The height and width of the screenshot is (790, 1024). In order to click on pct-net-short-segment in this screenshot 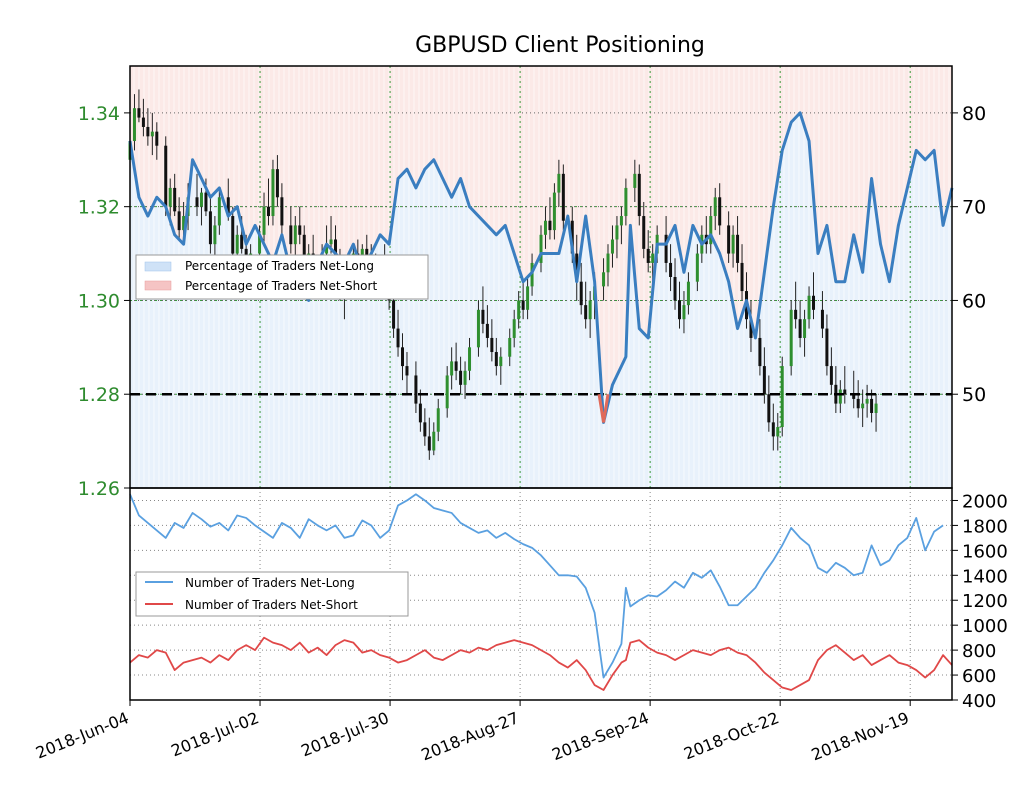, I will do `click(603, 408)`.